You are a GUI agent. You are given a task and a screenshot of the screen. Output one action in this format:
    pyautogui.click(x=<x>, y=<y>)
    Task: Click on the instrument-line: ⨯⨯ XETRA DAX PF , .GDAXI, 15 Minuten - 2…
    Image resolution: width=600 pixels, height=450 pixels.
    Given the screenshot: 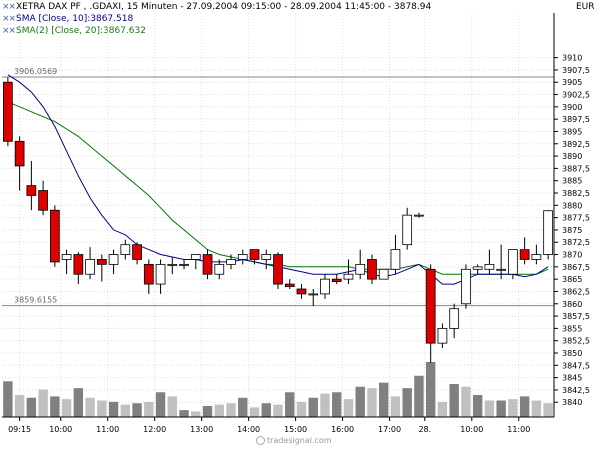 What is the action you would take?
    pyautogui.click(x=262, y=7)
    